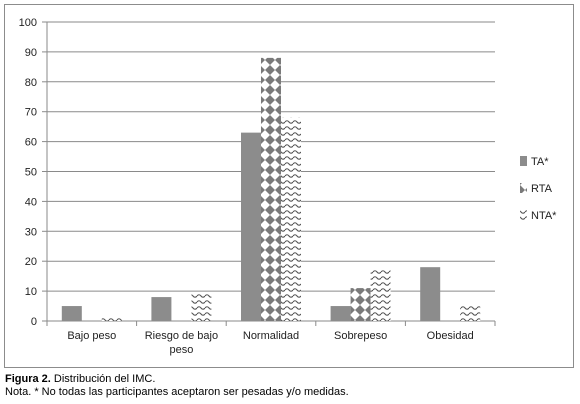 The width and height of the screenshot is (580, 404). I want to click on x-category-label: Normalidad, so click(271, 336).